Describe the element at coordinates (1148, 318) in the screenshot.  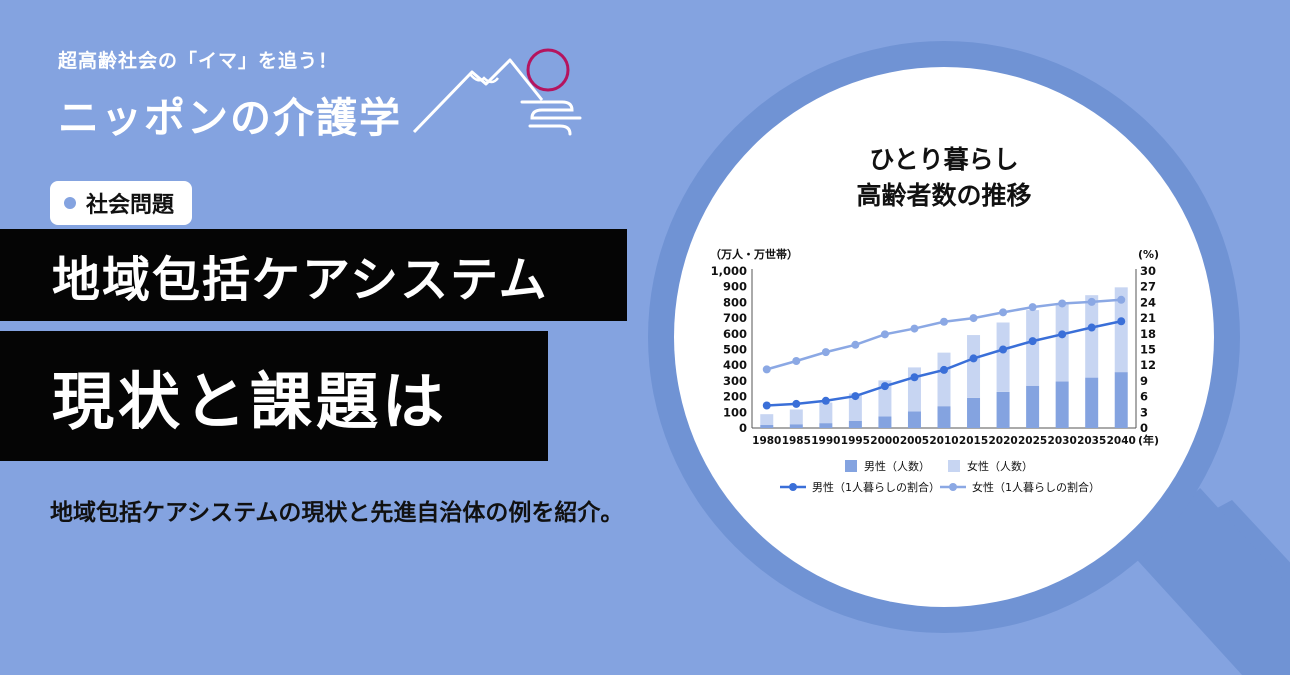
I see `y-right-tick-label: 21` at that location.